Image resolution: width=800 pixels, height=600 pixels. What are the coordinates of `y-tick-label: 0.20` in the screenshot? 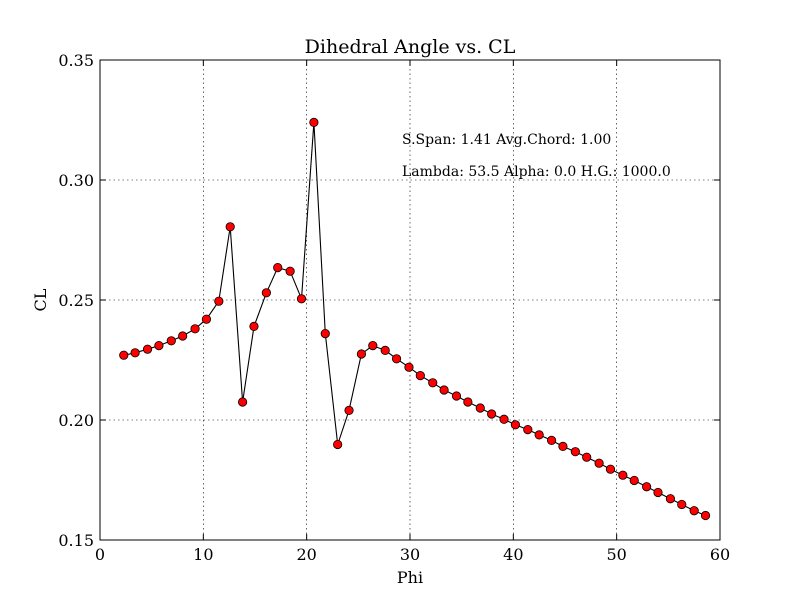 It's located at (76, 420).